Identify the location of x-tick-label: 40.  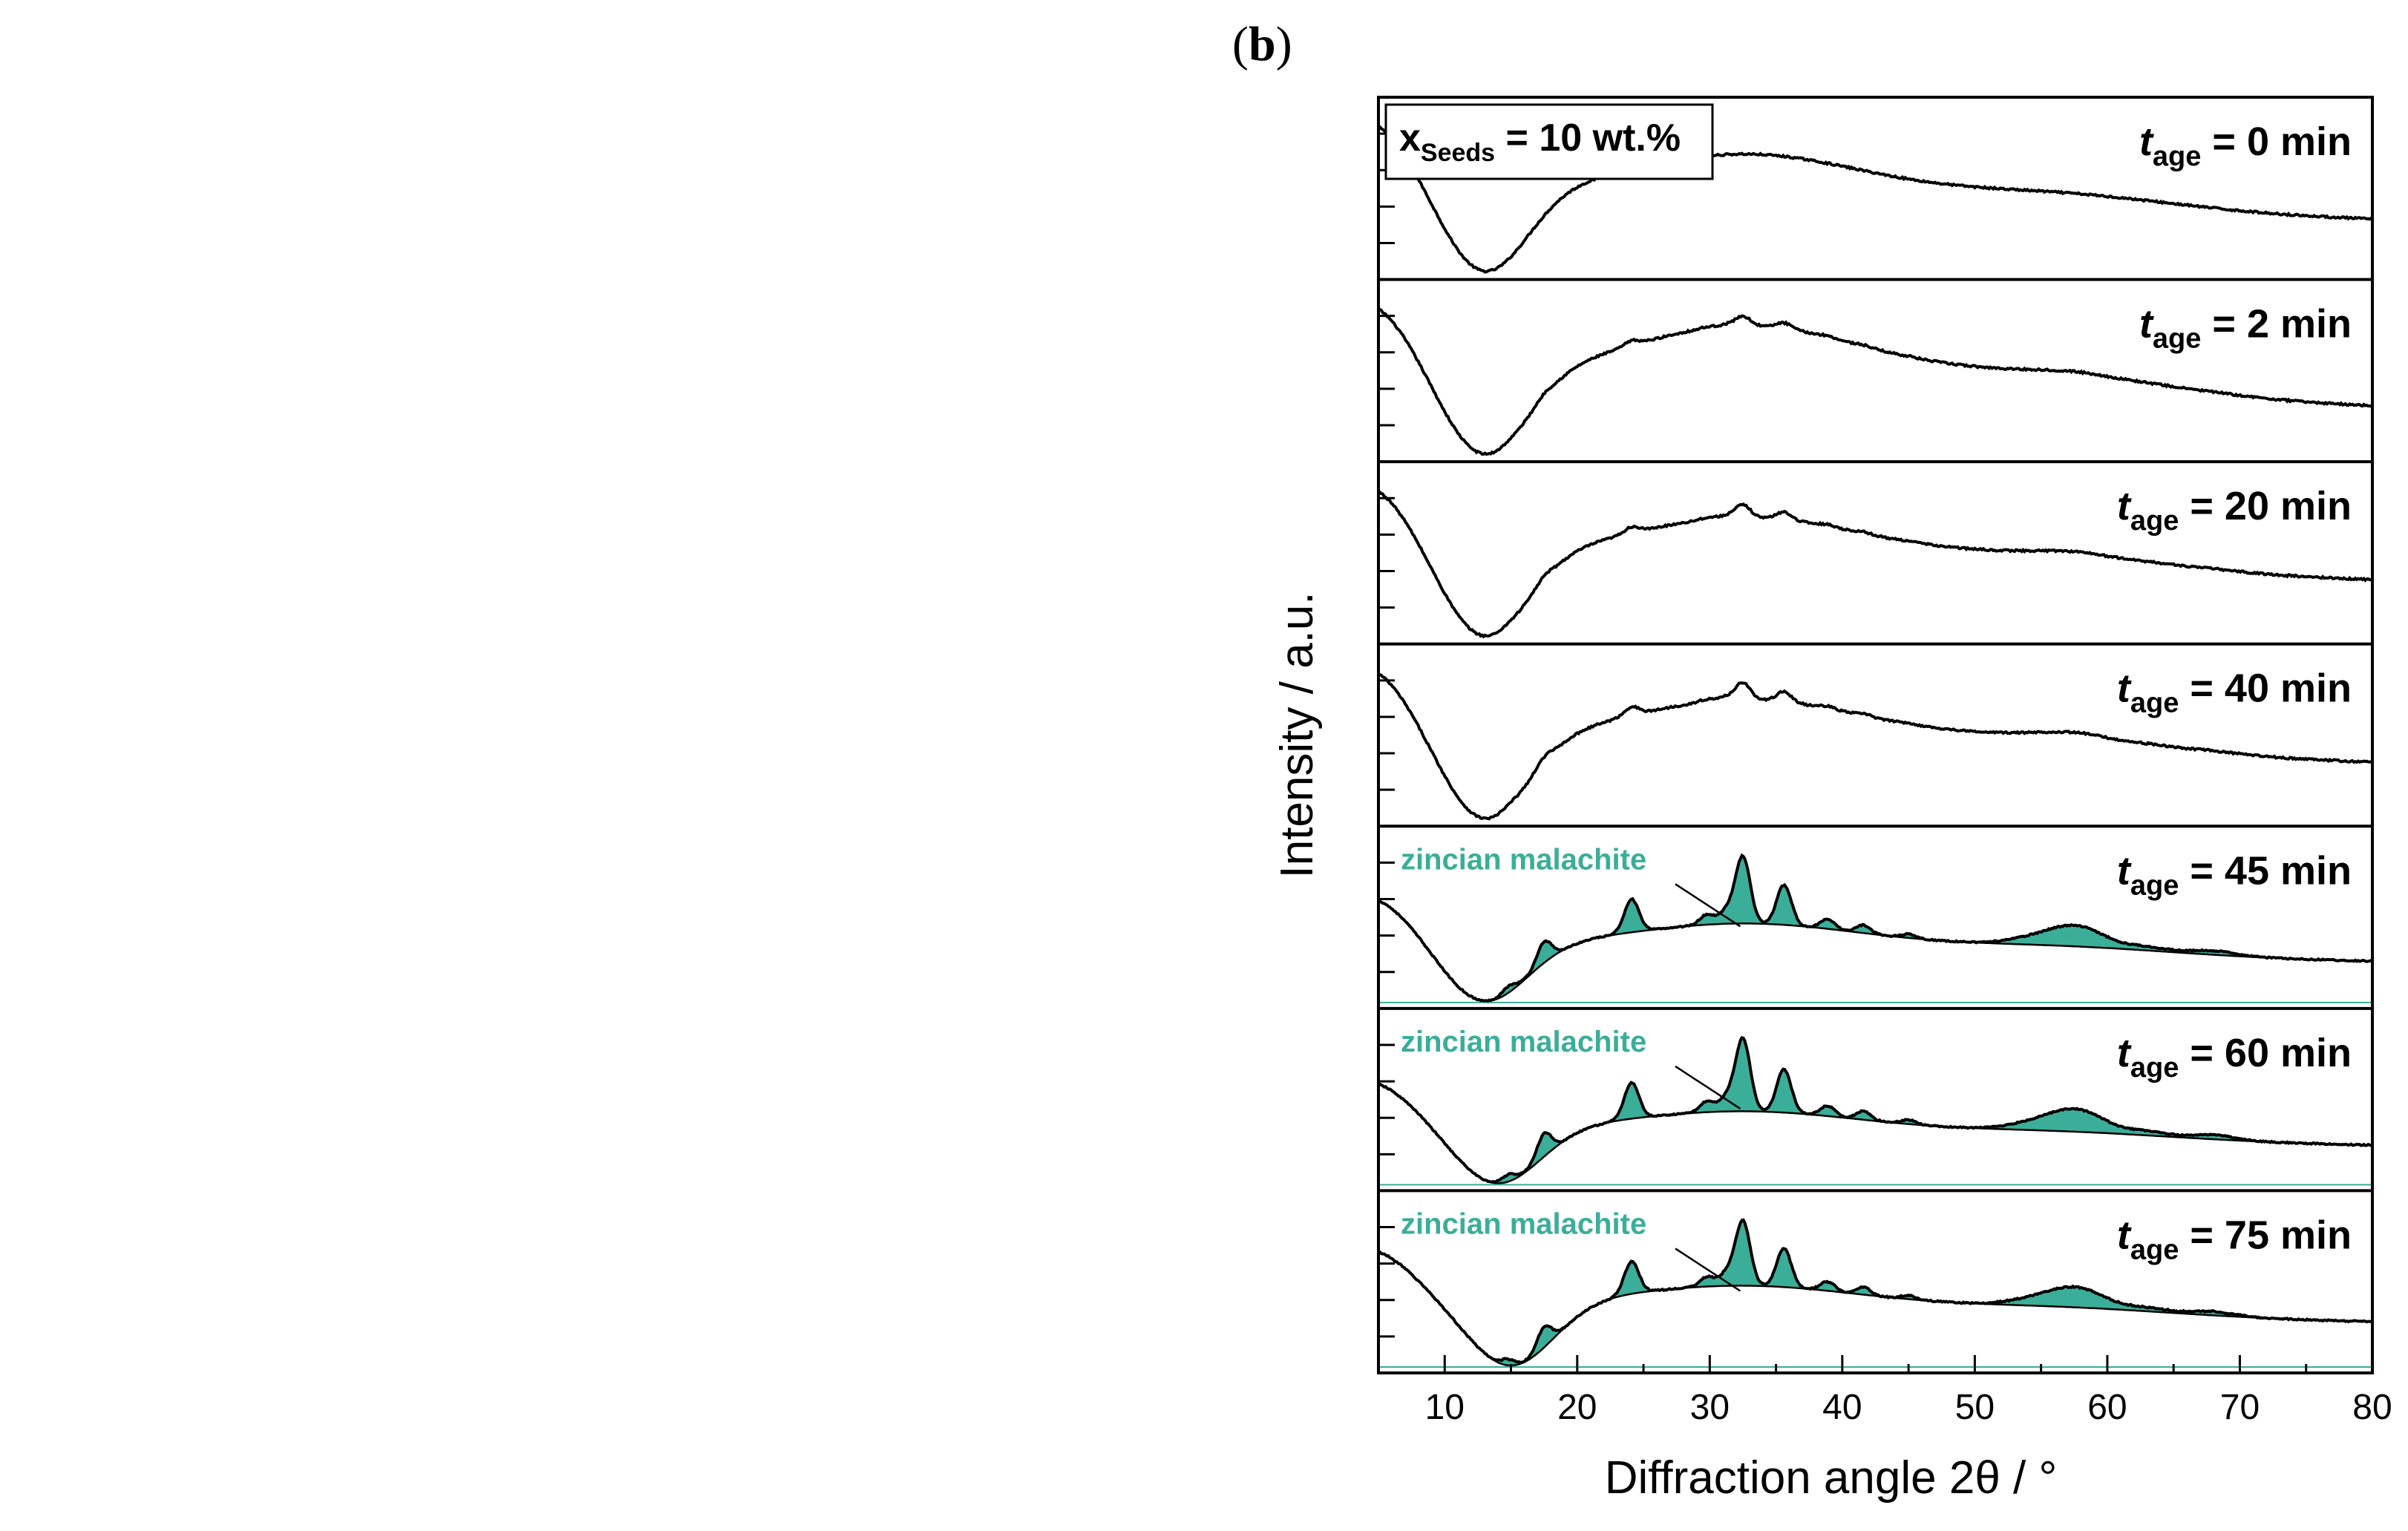
(1842, 1407).